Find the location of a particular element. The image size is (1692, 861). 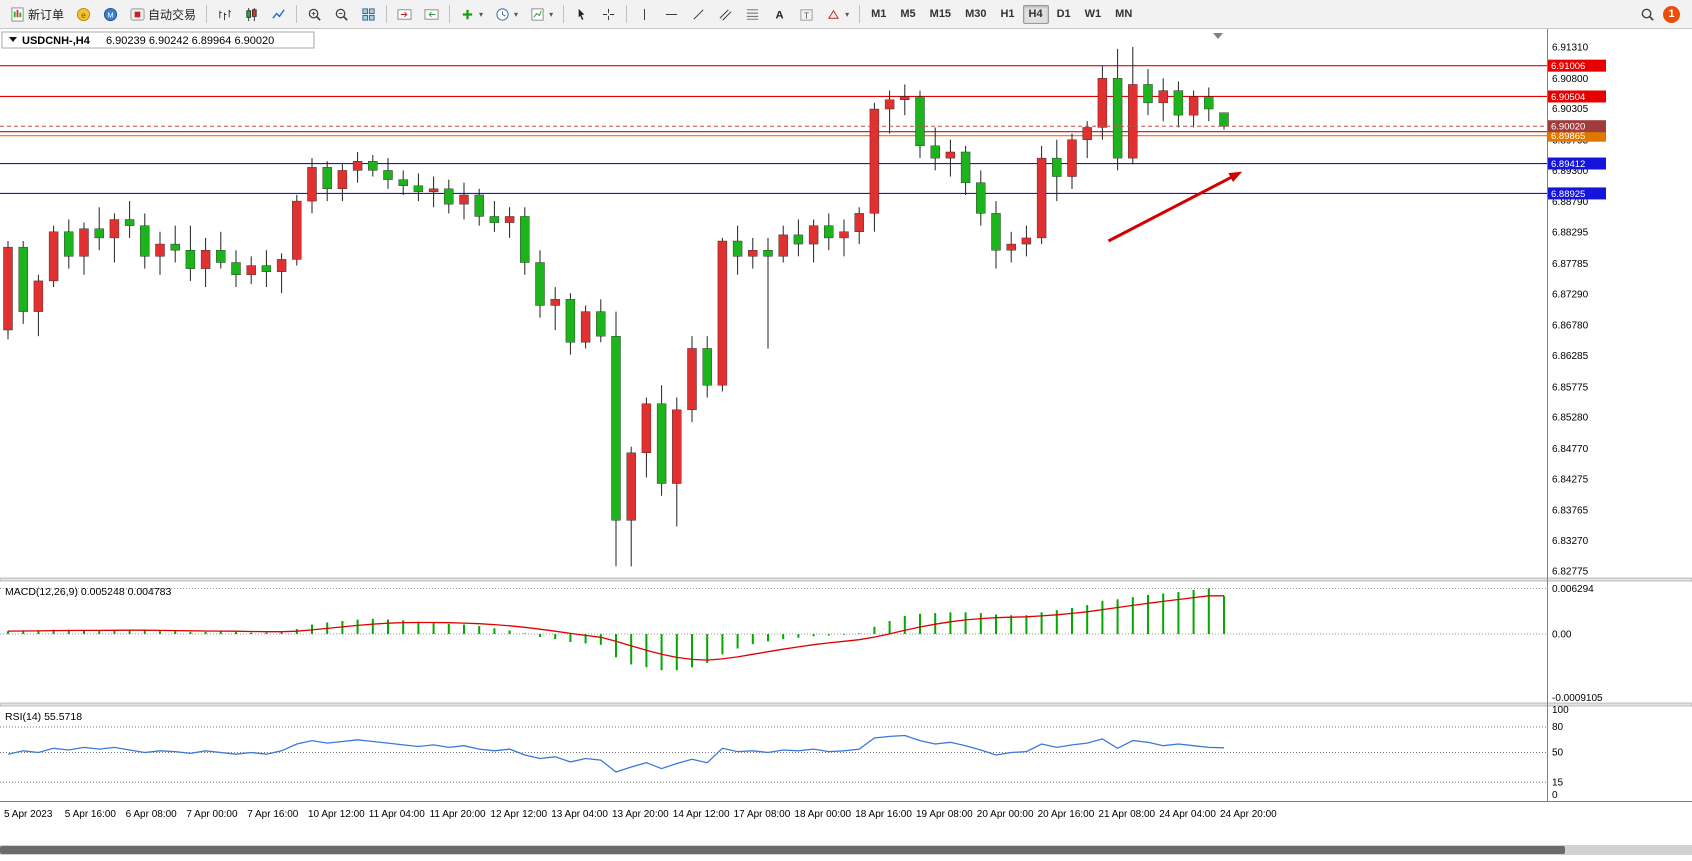

timeframe-MN-button: MN is located at coordinates (1124, 13).